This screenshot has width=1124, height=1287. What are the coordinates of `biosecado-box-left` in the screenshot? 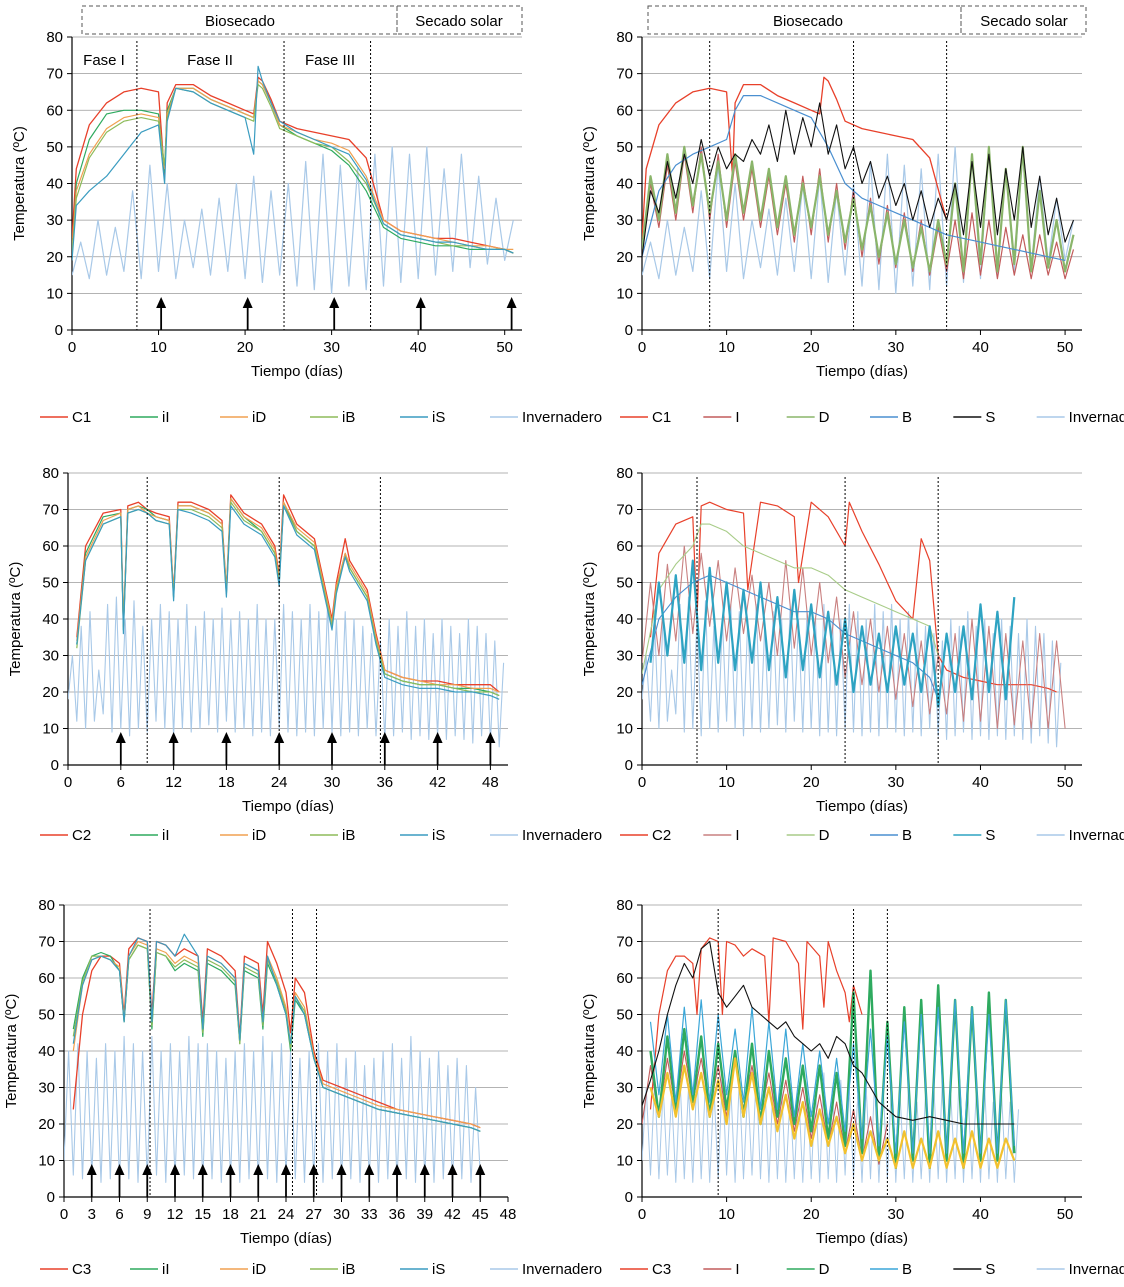 It's located at (239, 20).